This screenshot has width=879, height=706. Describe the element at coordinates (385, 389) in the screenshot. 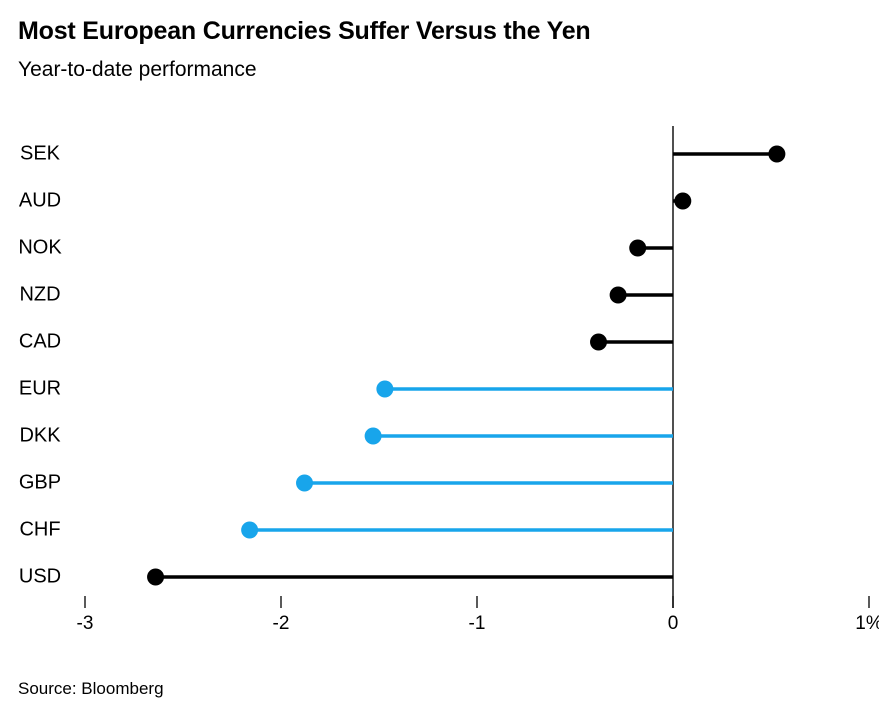

I see `dot-EUR` at that location.